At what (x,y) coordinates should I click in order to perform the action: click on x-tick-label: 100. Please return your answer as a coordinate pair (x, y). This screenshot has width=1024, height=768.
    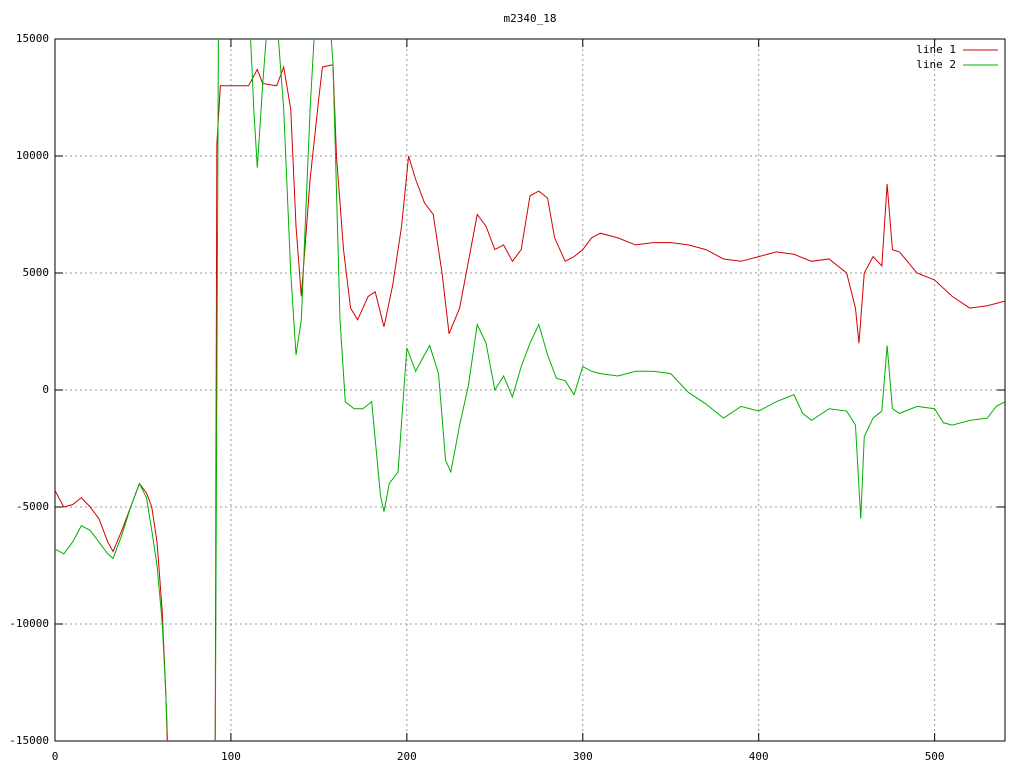
    Looking at the image, I should click on (231, 756).